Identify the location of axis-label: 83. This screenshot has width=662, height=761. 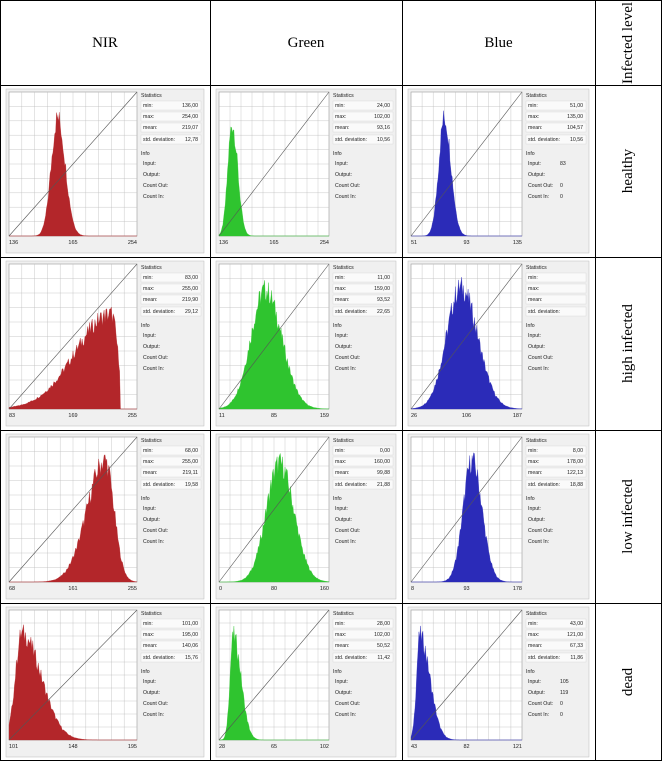
(12, 416).